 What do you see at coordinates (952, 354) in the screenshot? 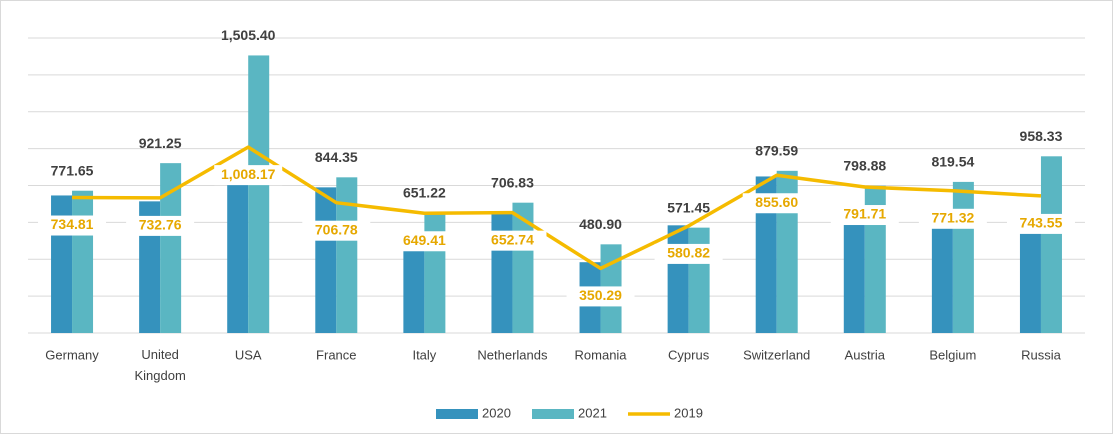
I see `x-tick-label: Belgium` at bounding box center [952, 354].